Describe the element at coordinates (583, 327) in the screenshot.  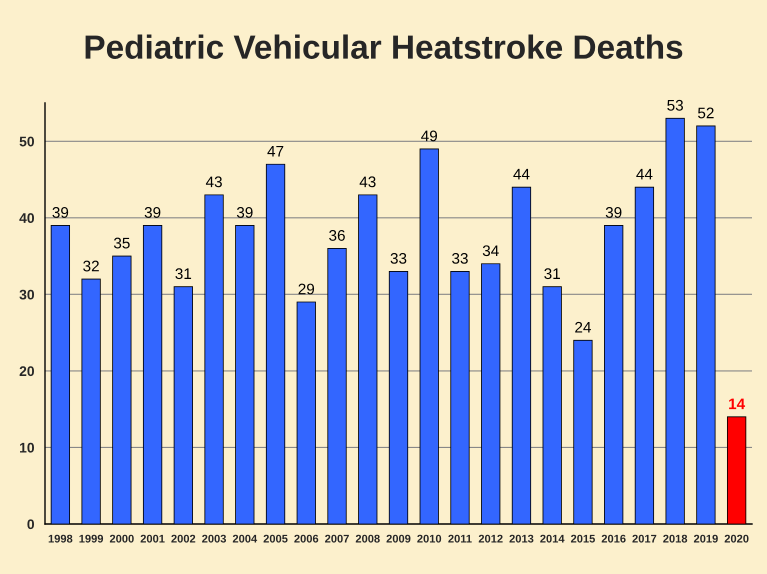
I see `data-label: 24` at that location.